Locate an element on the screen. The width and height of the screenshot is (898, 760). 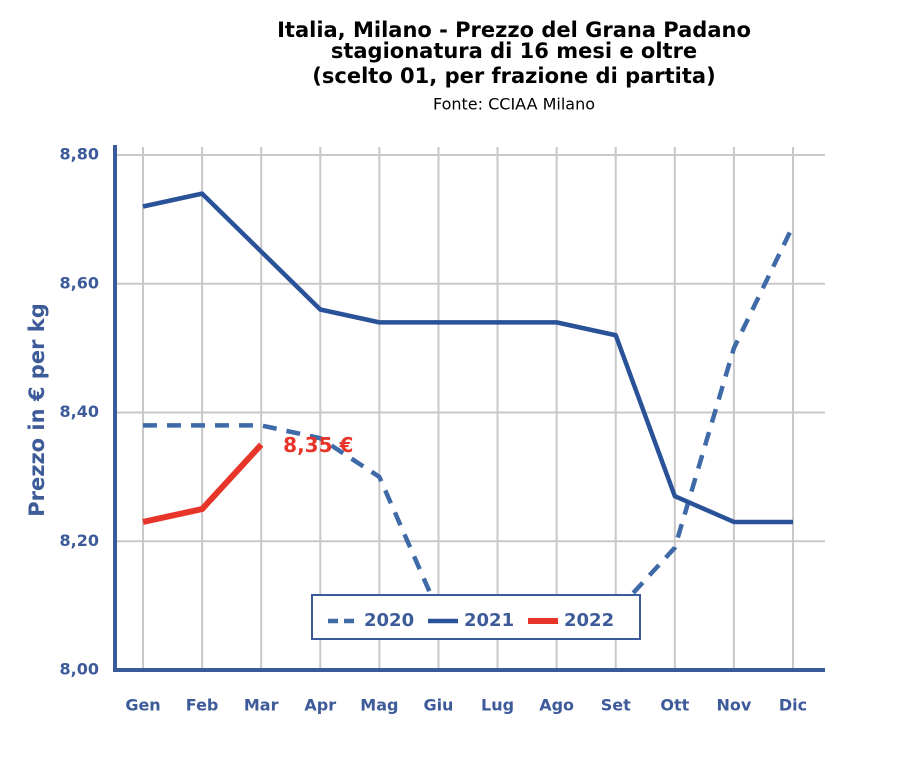
y-tick-label: 8,00 is located at coordinates (79, 669).